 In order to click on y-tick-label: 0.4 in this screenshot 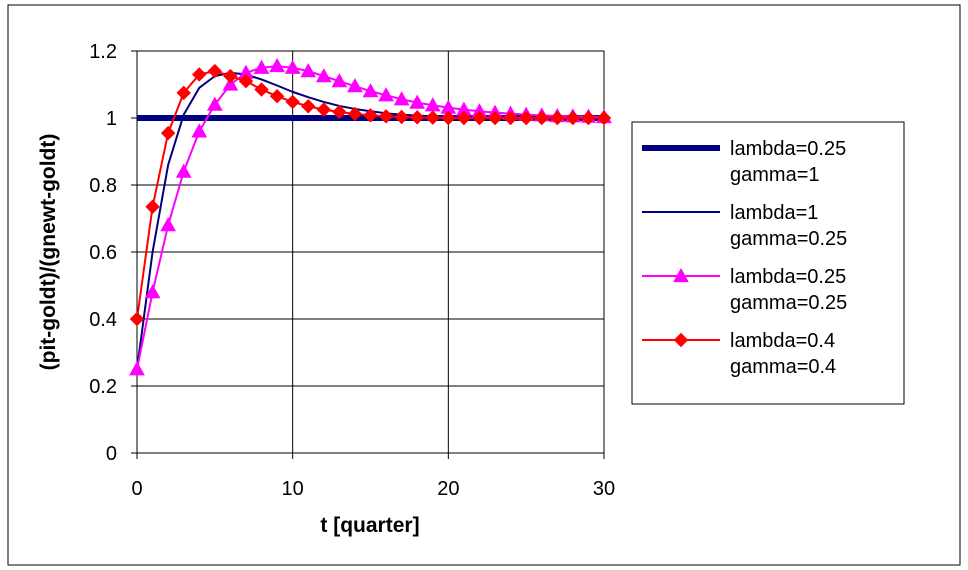, I will do `click(103, 320)`.